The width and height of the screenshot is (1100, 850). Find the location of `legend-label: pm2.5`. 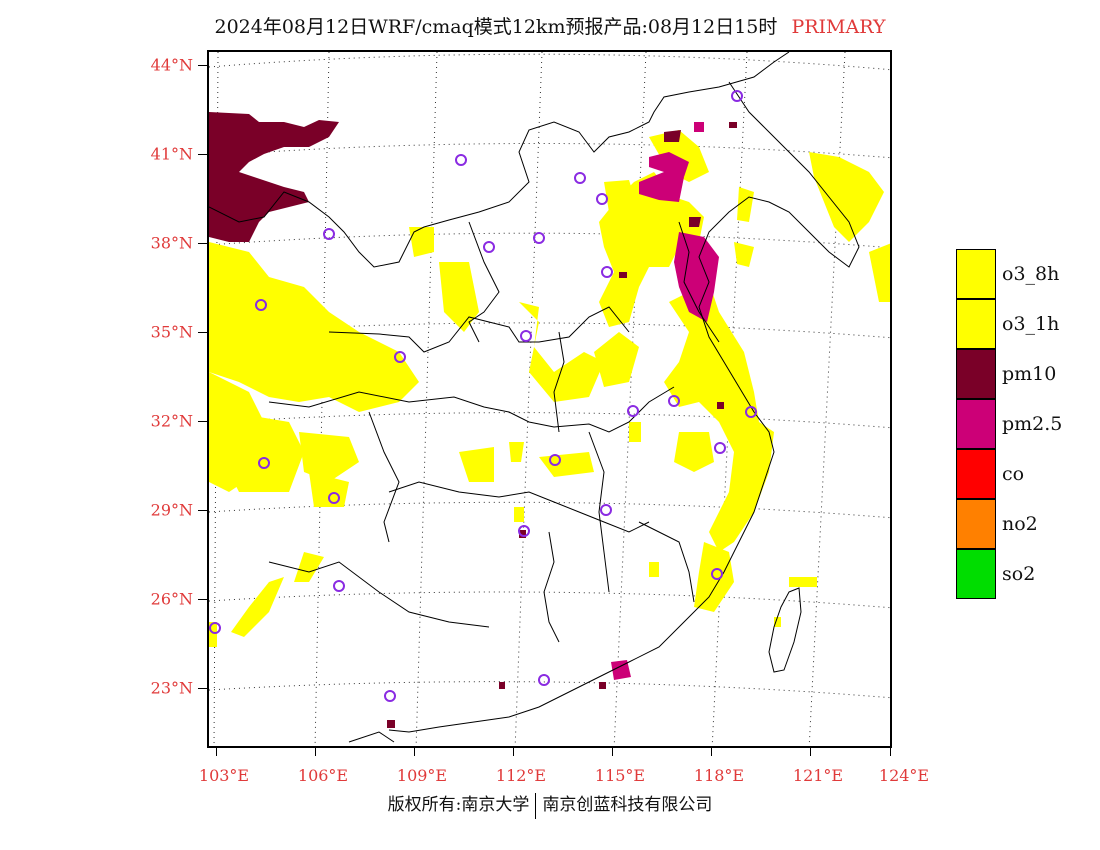

legend-label: pm2.5 is located at coordinates (1032, 424).